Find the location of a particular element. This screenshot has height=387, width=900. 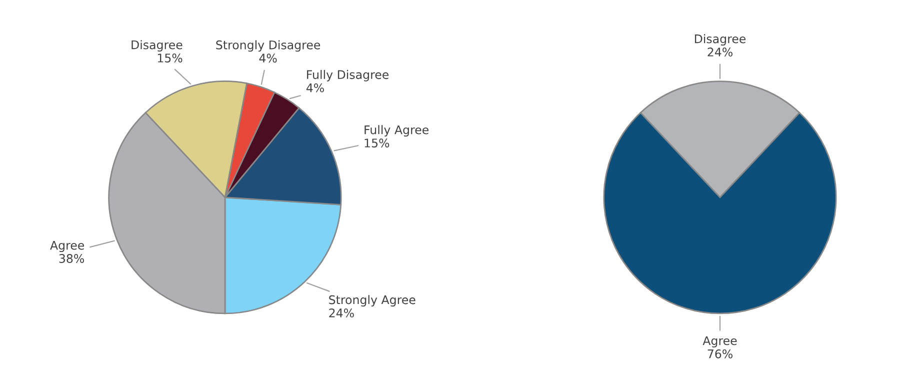

slice-label: Strongly Agree is located at coordinates (372, 300).